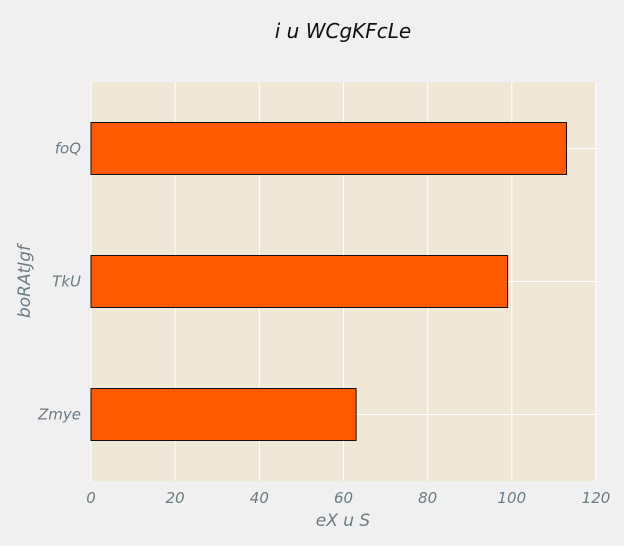 This screenshot has height=546, width=624. What do you see at coordinates (68, 149) in the screenshot?
I see `y-tick-label: foQ` at bounding box center [68, 149].